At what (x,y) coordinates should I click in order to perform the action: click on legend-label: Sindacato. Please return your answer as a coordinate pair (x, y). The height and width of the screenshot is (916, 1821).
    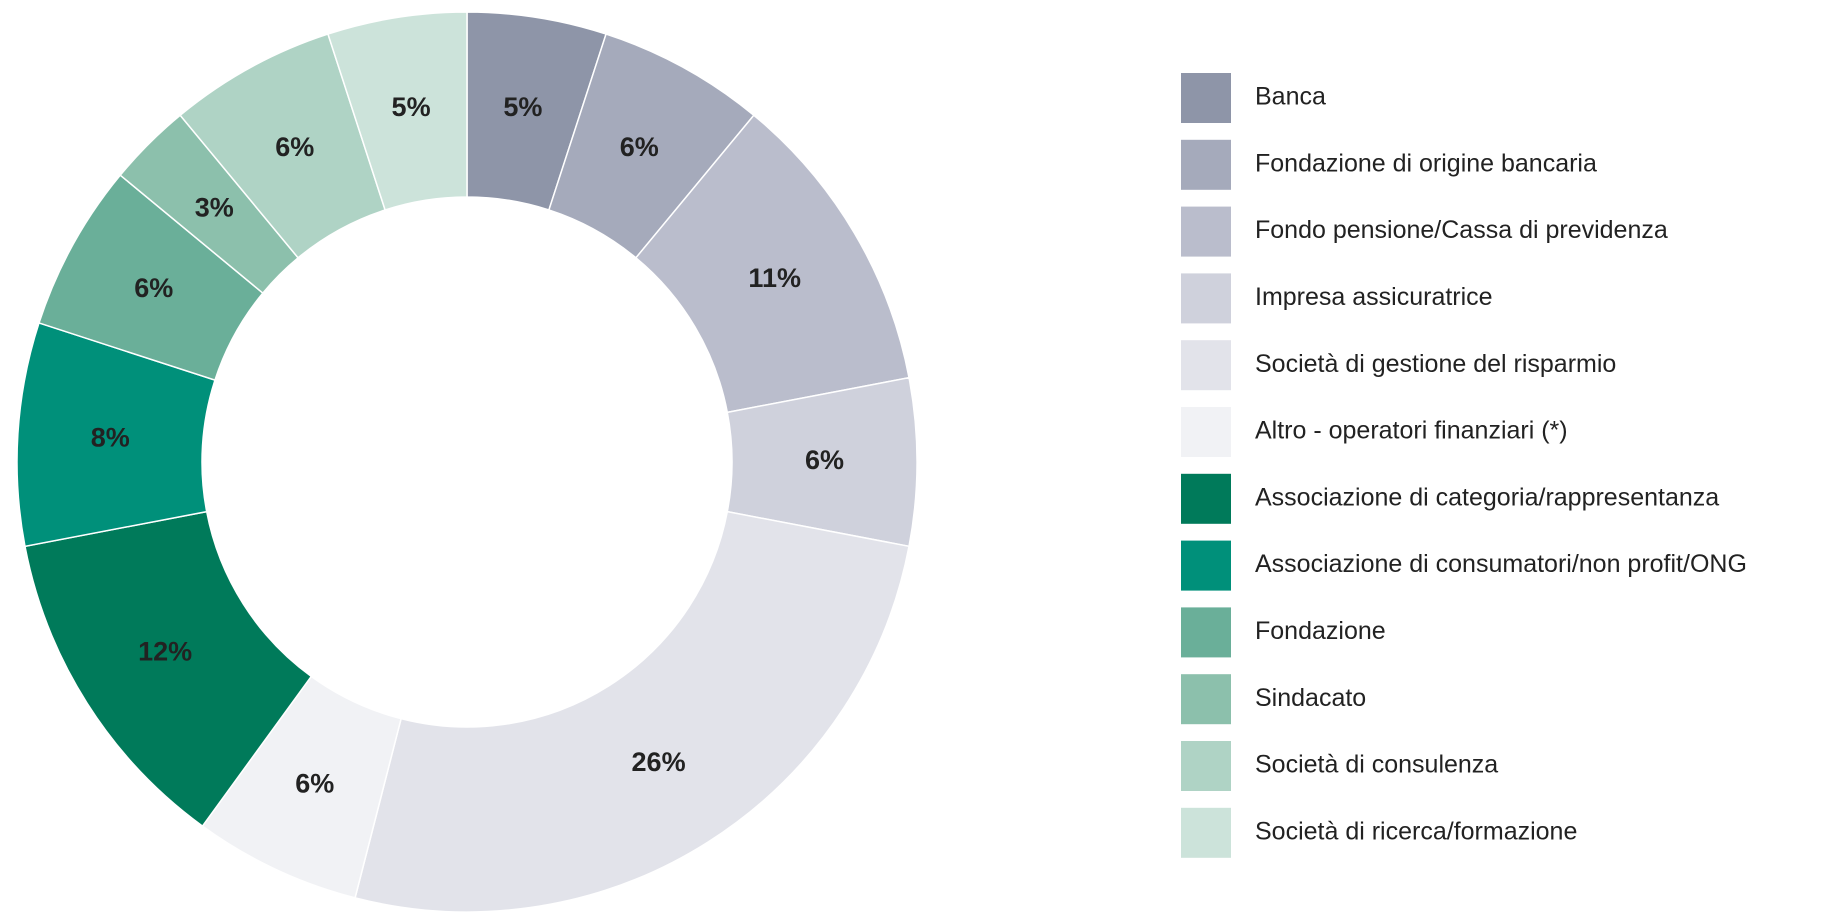
    Looking at the image, I should click on (1310, 698).